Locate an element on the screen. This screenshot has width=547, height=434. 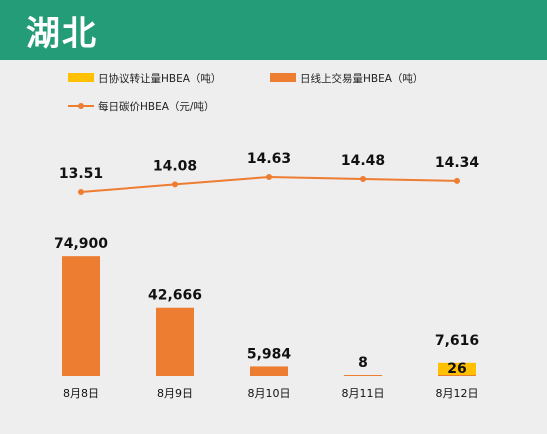
data-label-online-5: 26 is located at coordinates (456, 369).